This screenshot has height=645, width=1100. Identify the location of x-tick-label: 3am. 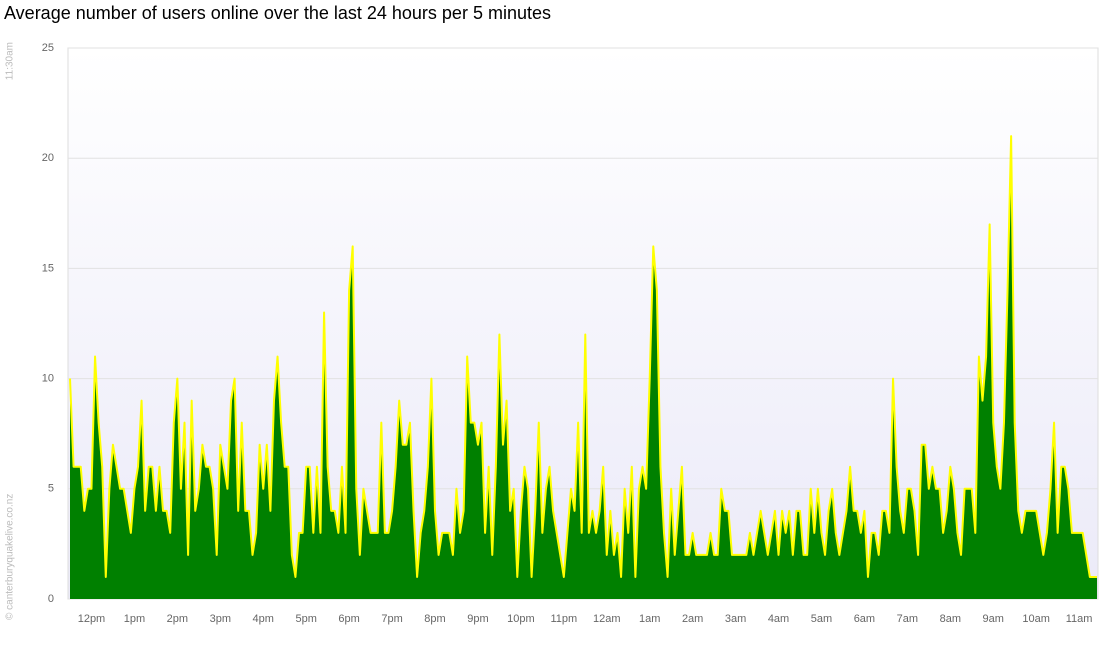
(735, 619).